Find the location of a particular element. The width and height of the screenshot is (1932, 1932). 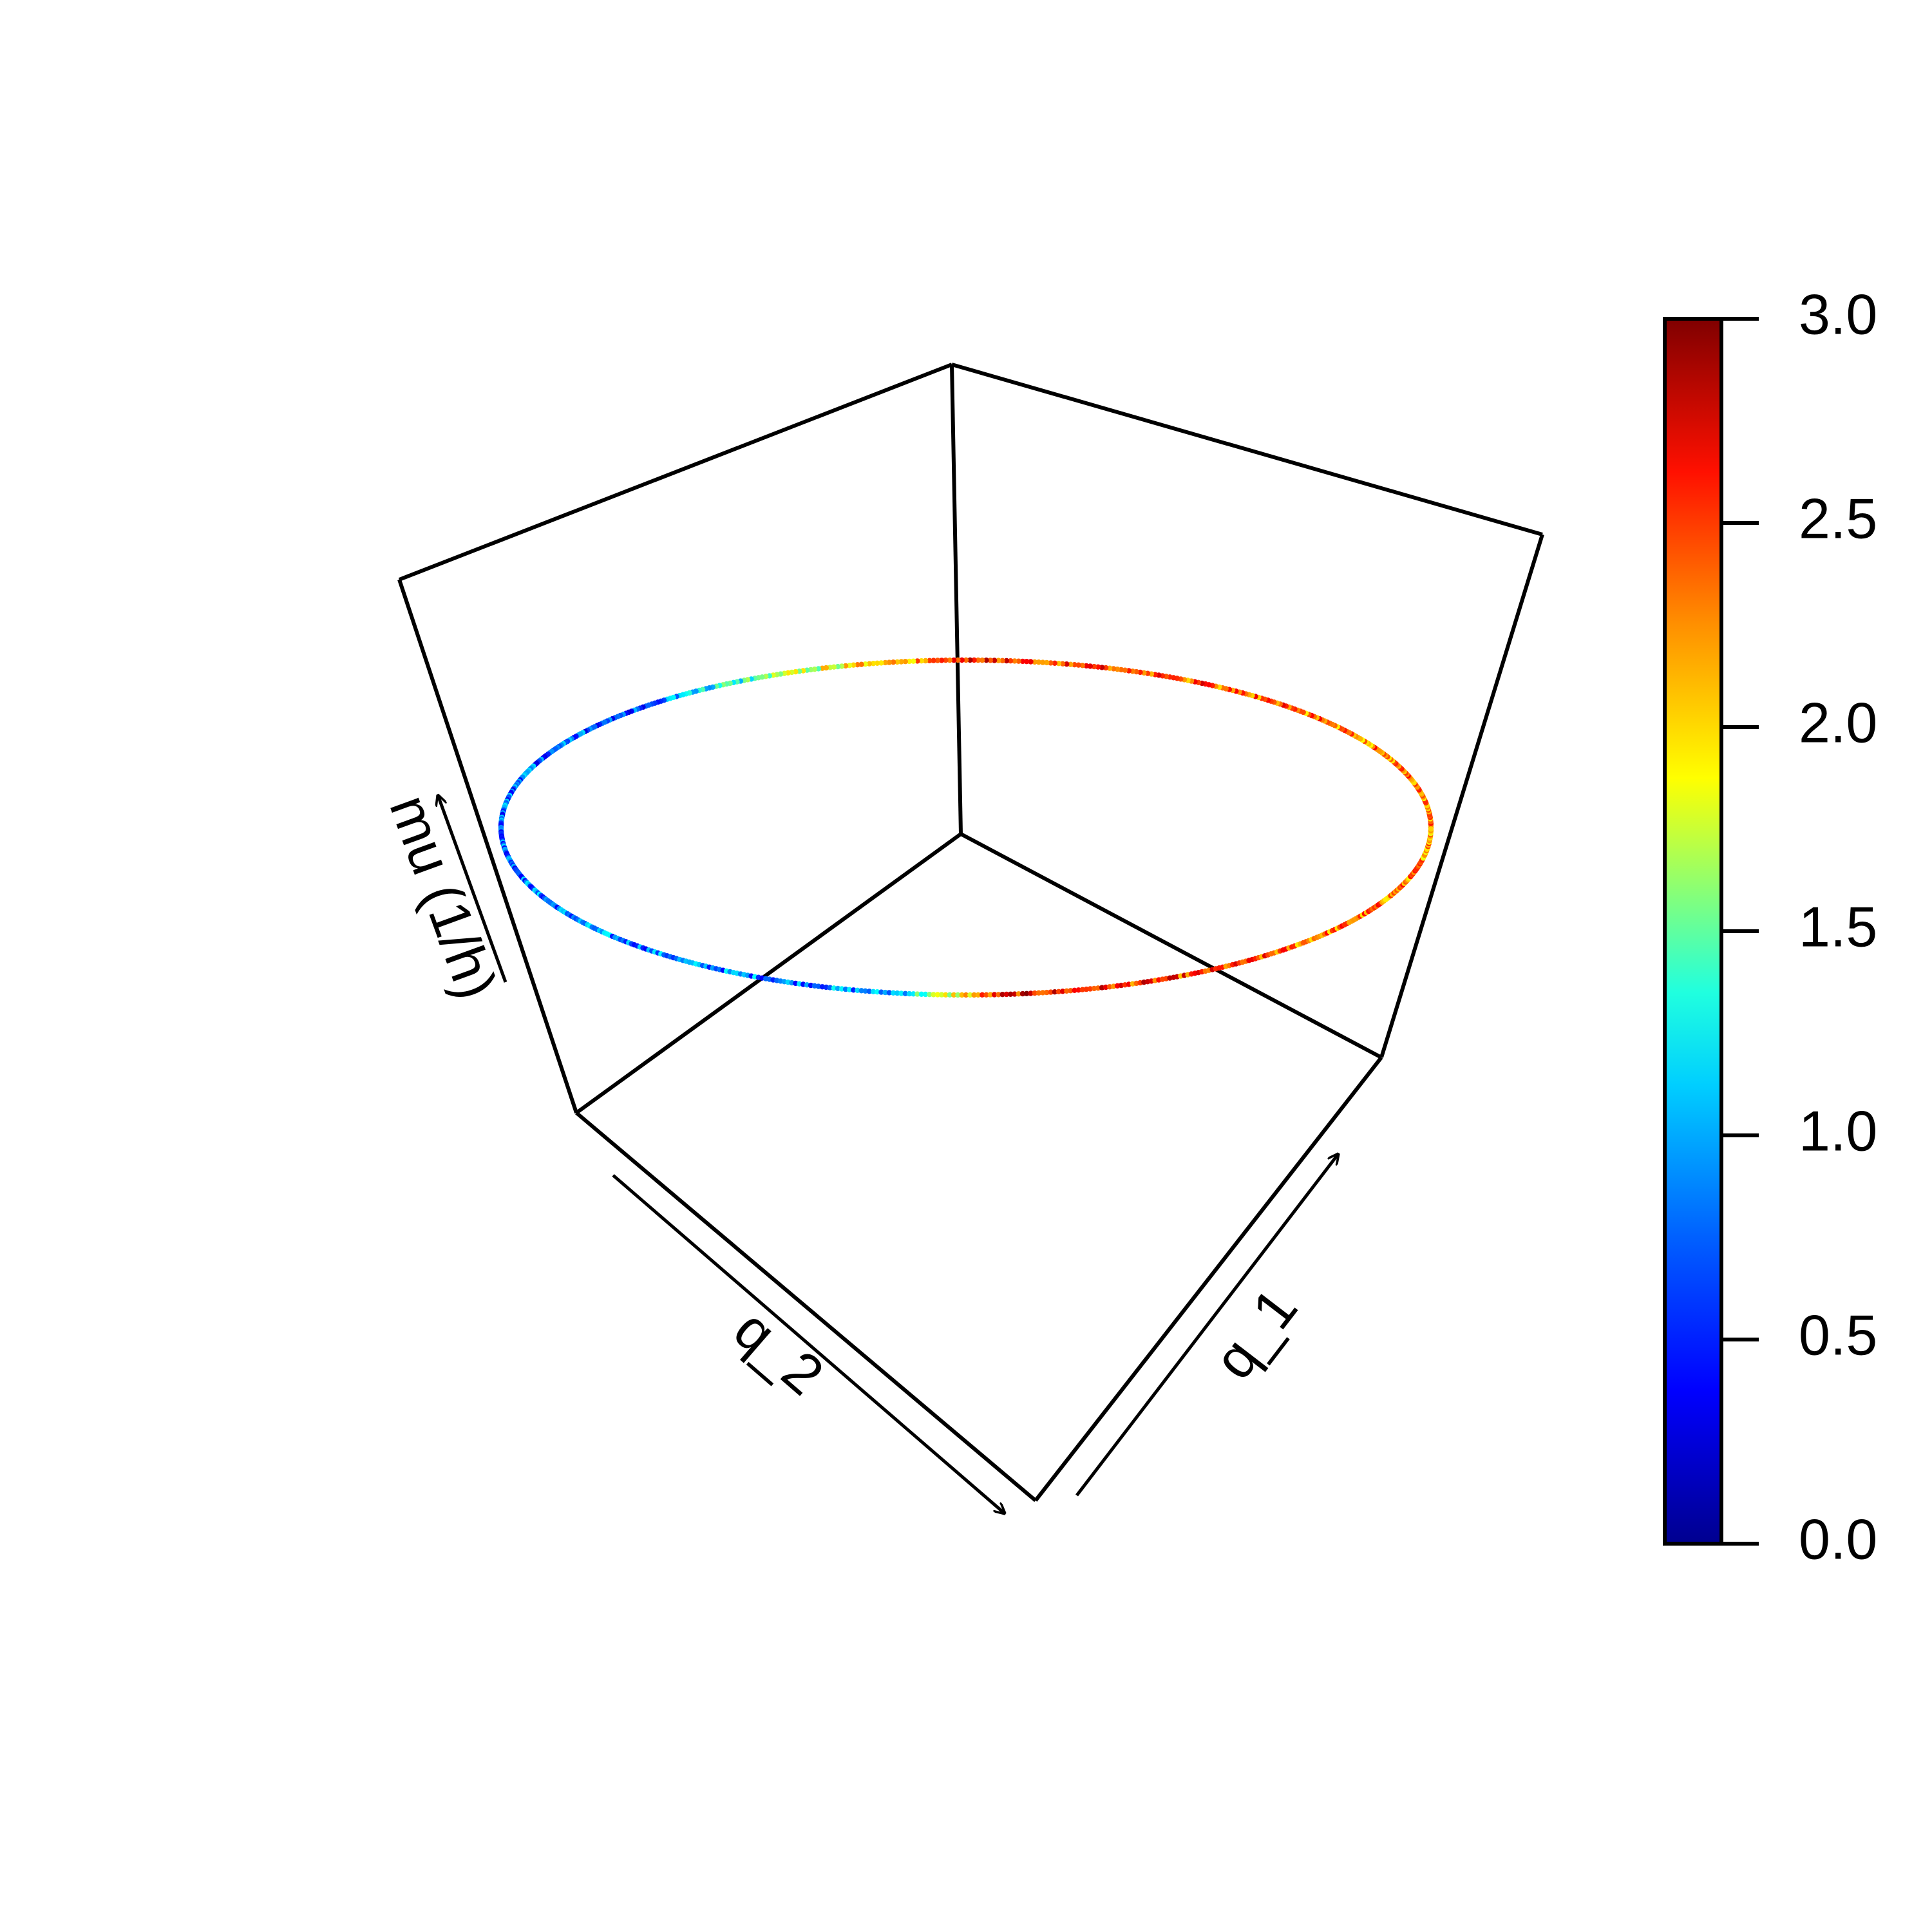

box-edge-back-right-top is located at coordinates (1247, 449).